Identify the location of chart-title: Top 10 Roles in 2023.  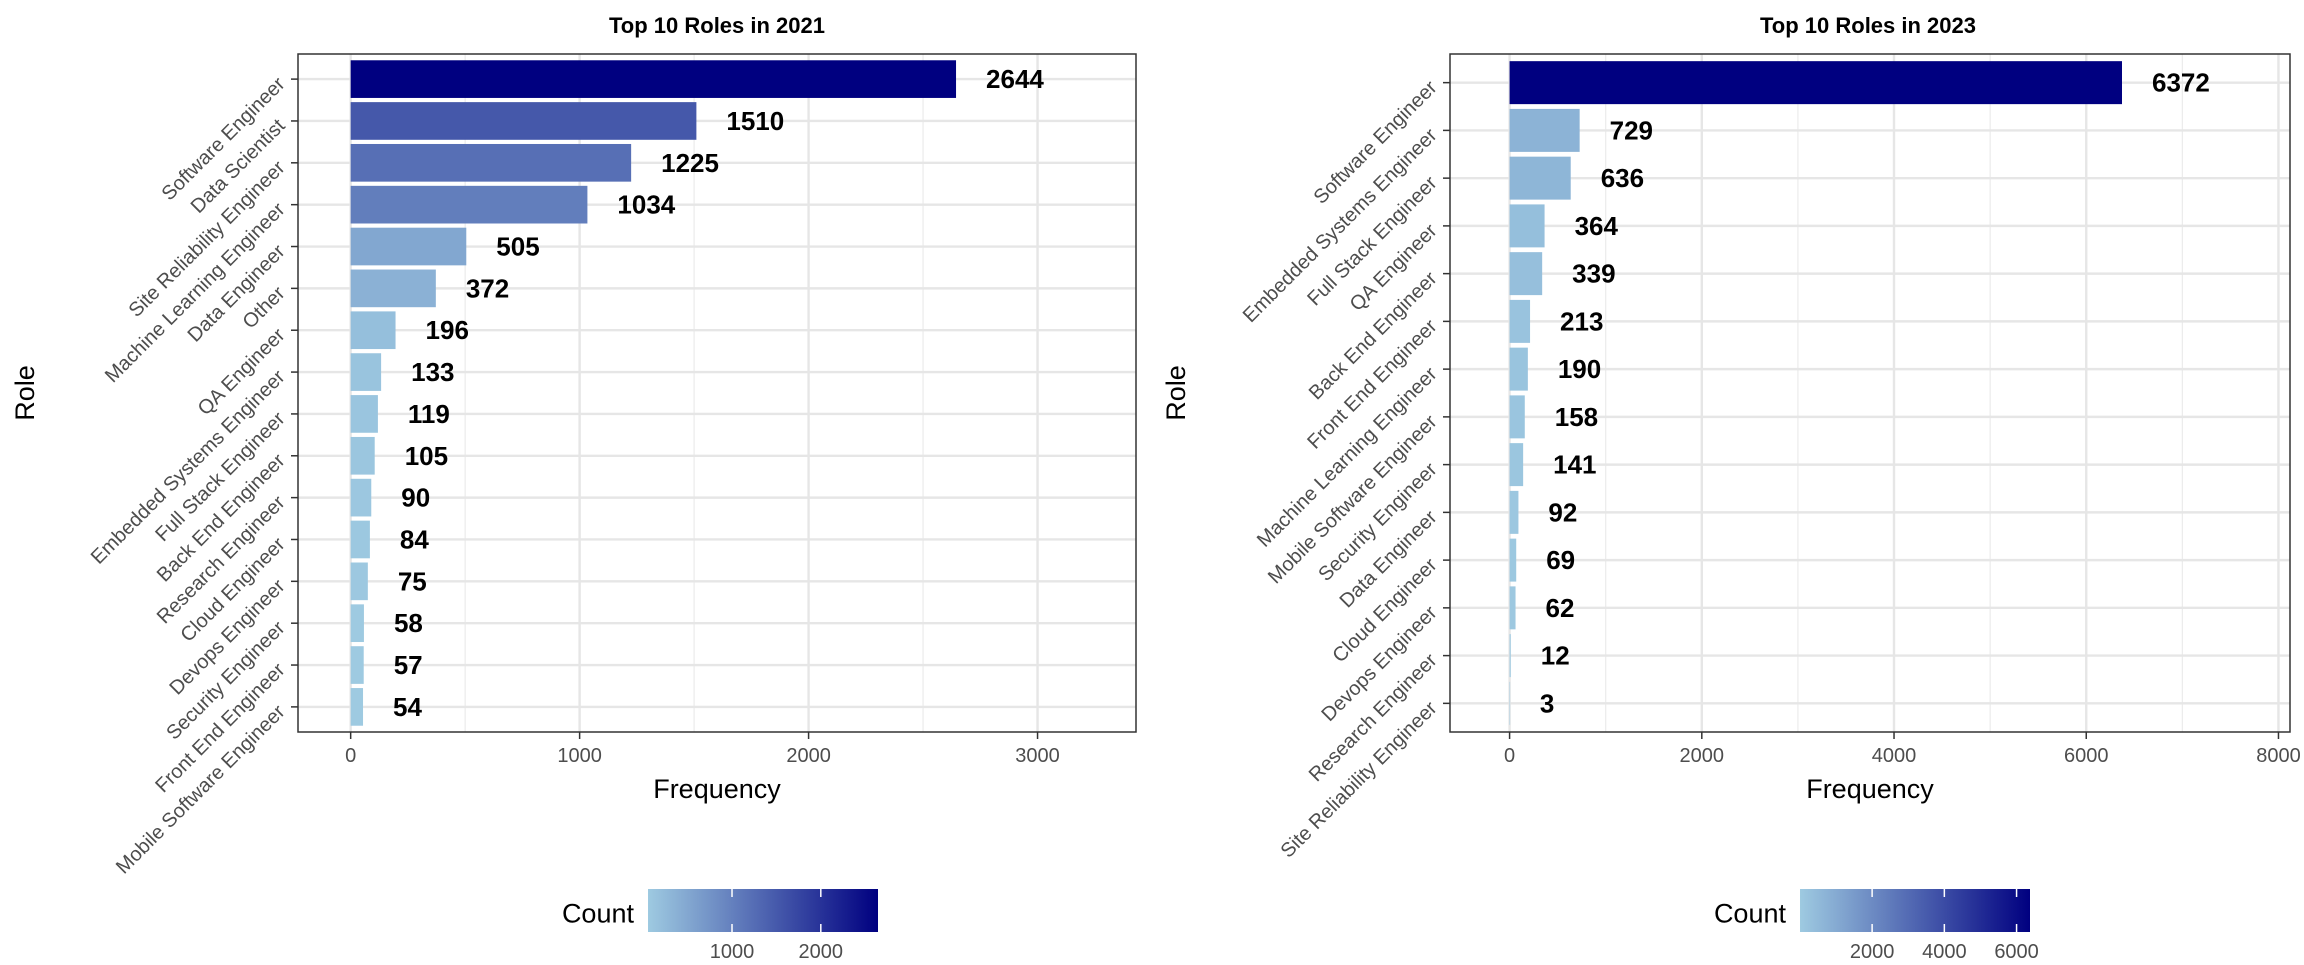
(1868, 25).